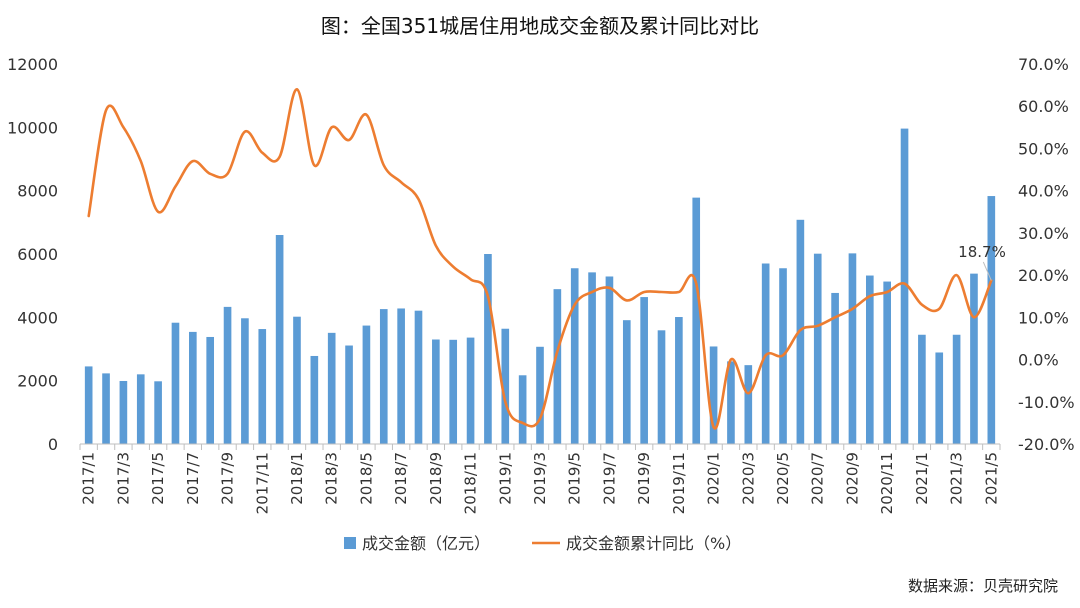  I want to click on x-tick-label: 2017/7, so click(193, 478).